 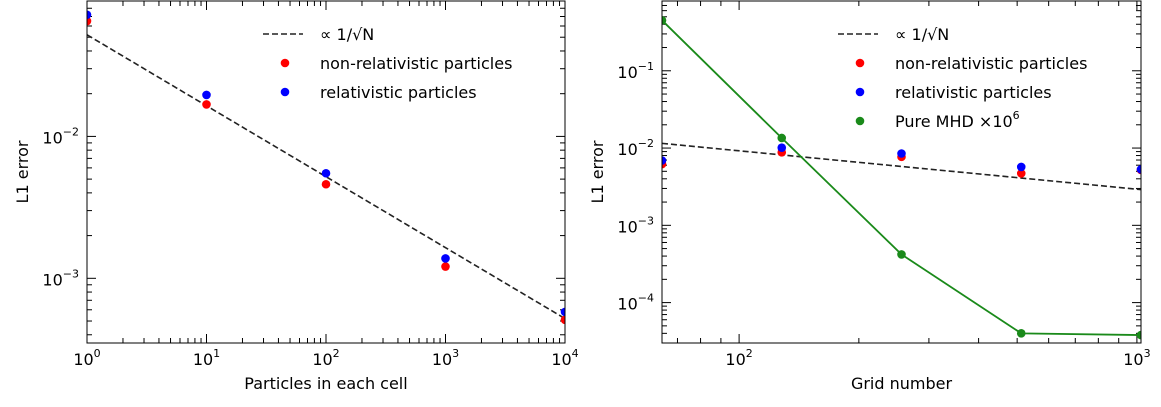 I want to click on tick-exponent: −4, so click(x=646, y=298).